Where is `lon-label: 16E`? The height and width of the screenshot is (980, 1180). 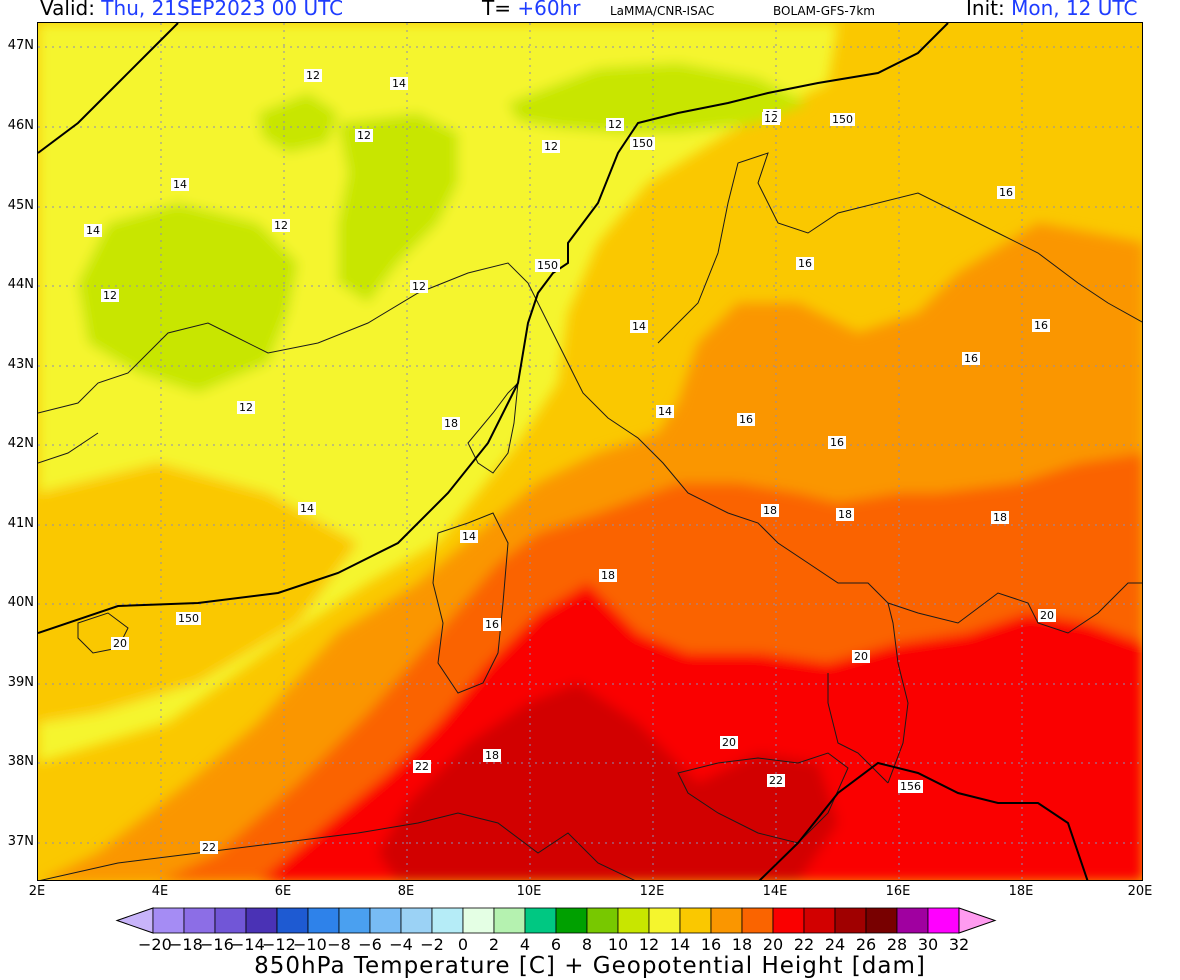 lon-label: 16E is located at coordinates (898, 891).